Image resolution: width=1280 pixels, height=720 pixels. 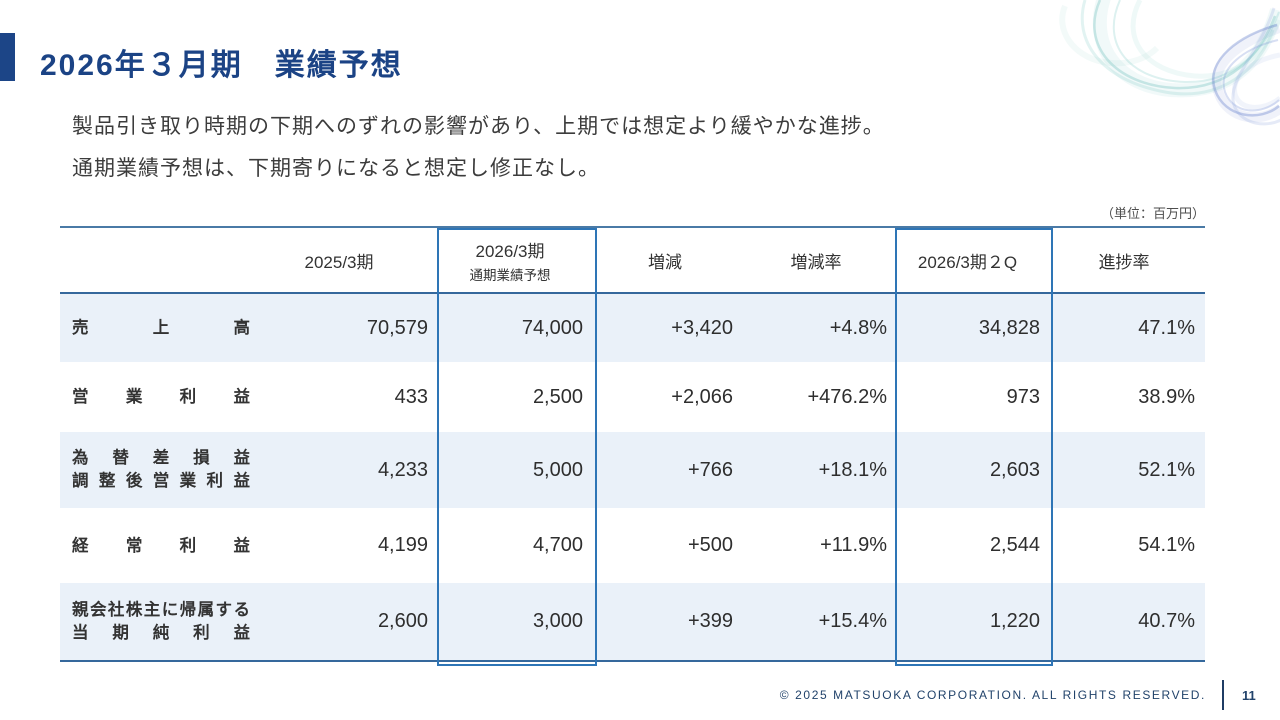 I want to click on table-header-cell: 増減, so click(x=665, y=262).